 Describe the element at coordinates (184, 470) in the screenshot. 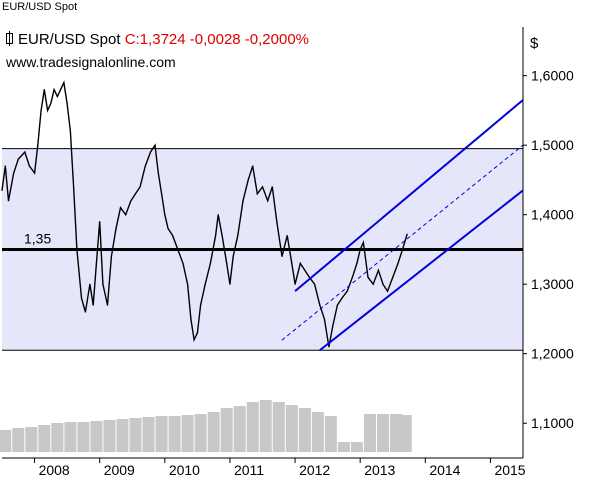

I see `x-tick-label: 2010` at that location.